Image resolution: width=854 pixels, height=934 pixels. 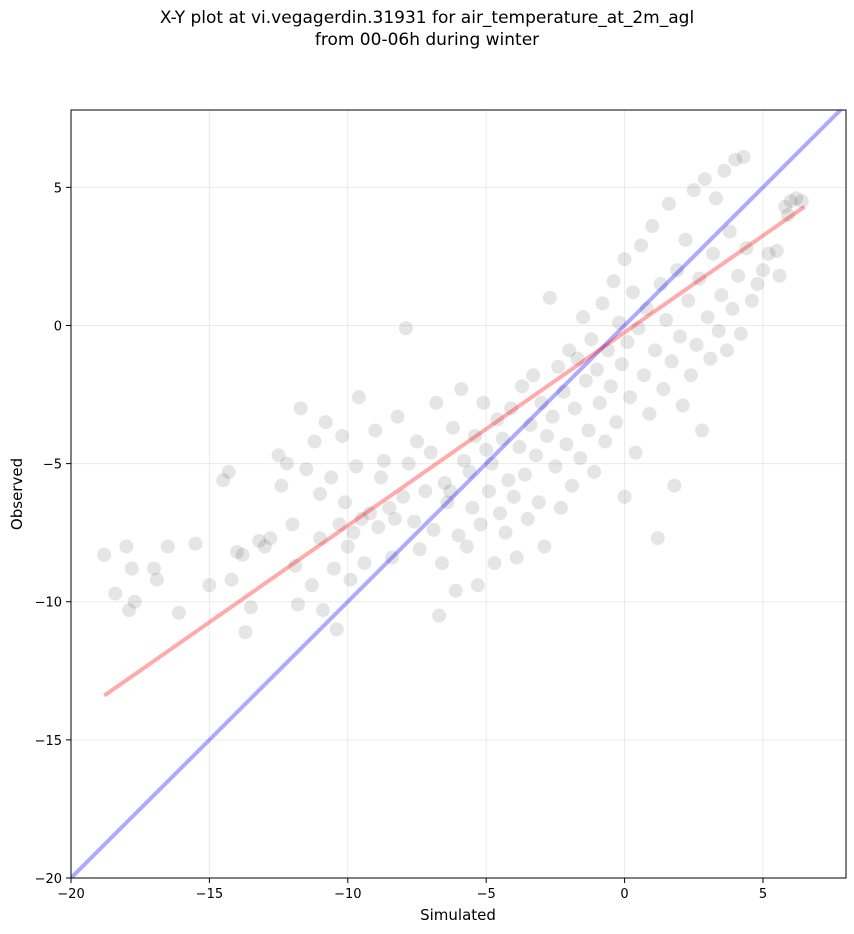 What do you see at coordinates (763, 894) in the screenshot?
I see `x-tick-label-5: 5` at bounding box center [763, 894].